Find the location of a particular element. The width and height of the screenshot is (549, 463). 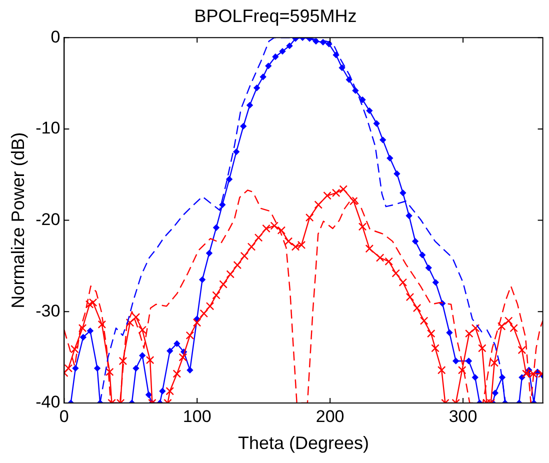

y-tick-label: 0 is located at coordinates (55, 36).